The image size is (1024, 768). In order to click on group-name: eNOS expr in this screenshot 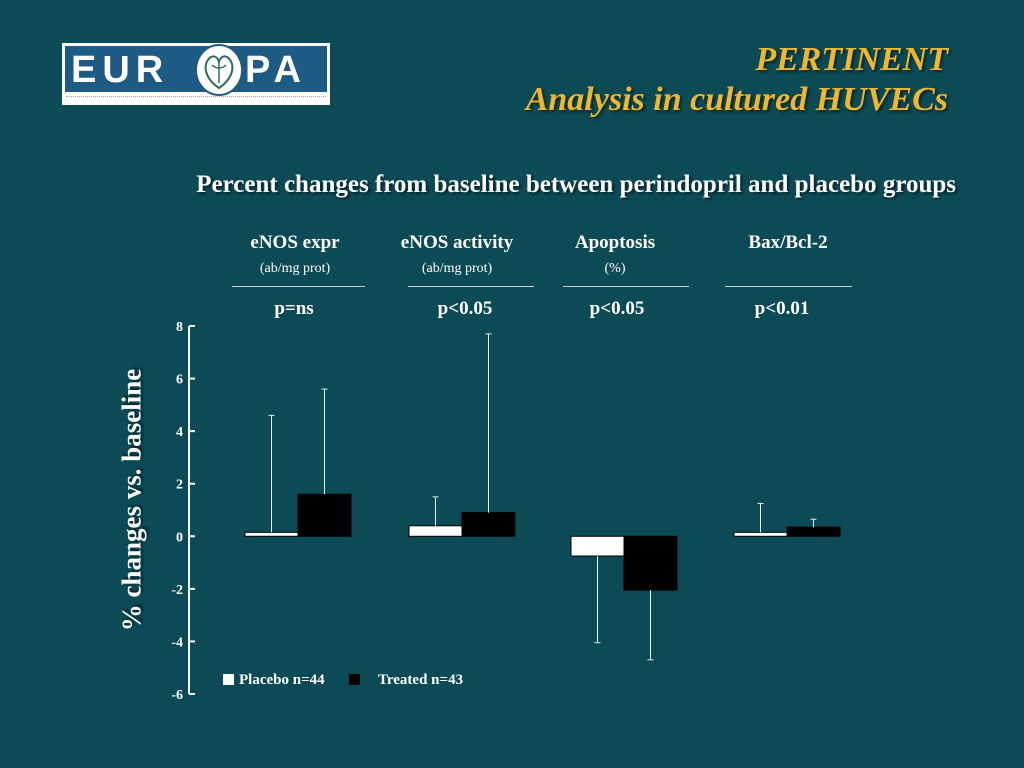, I will do `click(295, 242)`.